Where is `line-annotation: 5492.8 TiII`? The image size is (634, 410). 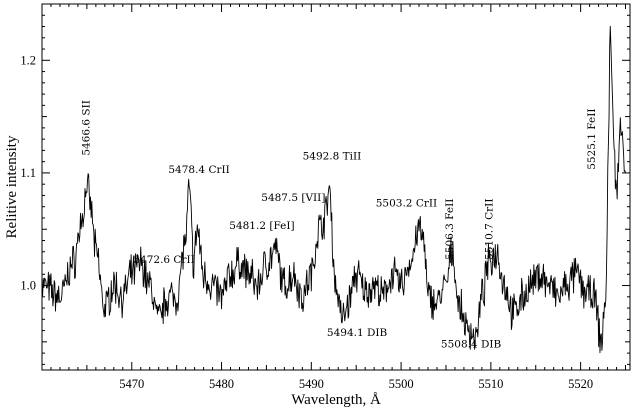
line-annotation: 5492.8 TiII is located at coordinates (332, 156).